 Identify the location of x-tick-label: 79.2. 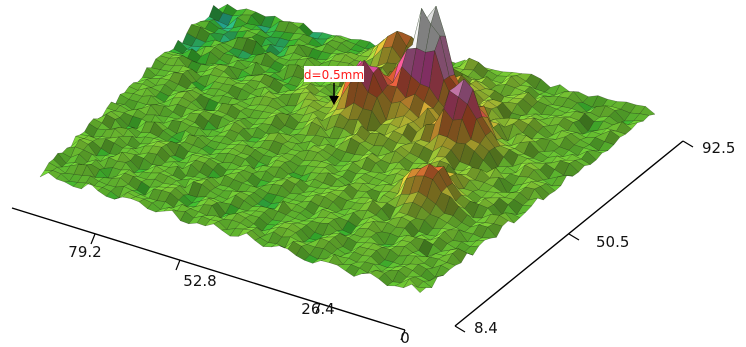
(84, 252).